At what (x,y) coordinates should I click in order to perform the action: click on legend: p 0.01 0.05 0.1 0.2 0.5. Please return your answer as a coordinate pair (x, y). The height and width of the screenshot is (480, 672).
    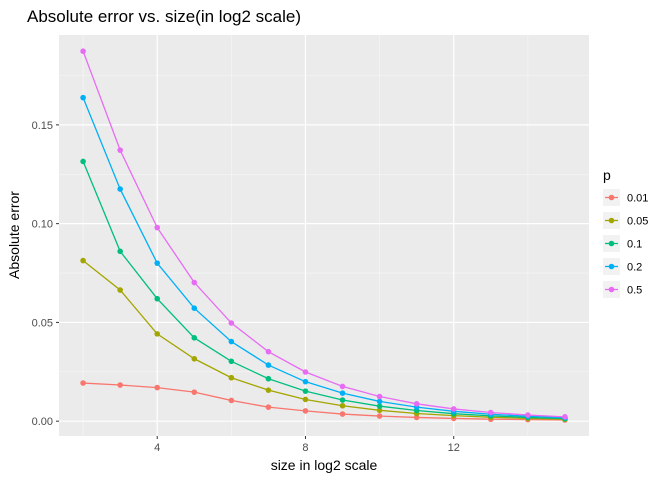
    Looking at the image, I should click on (625, 232).